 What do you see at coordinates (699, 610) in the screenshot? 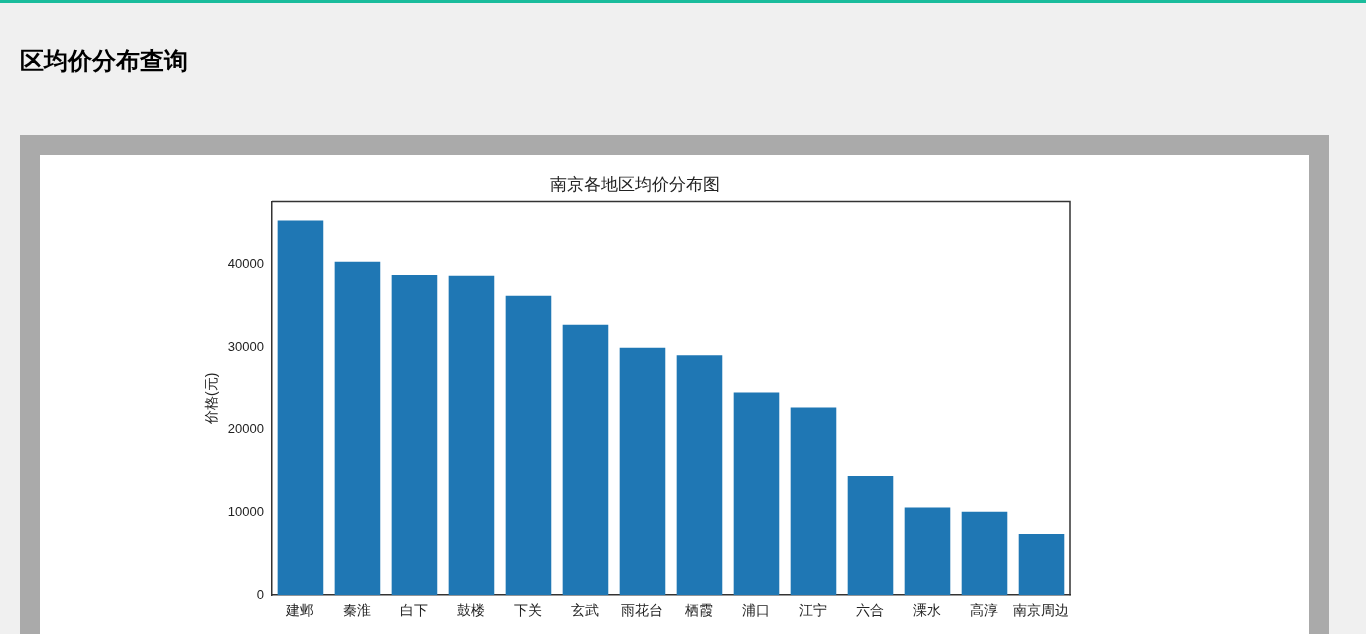
I see `x-tick-label: 栖霞` at bounding box center [699, 610].